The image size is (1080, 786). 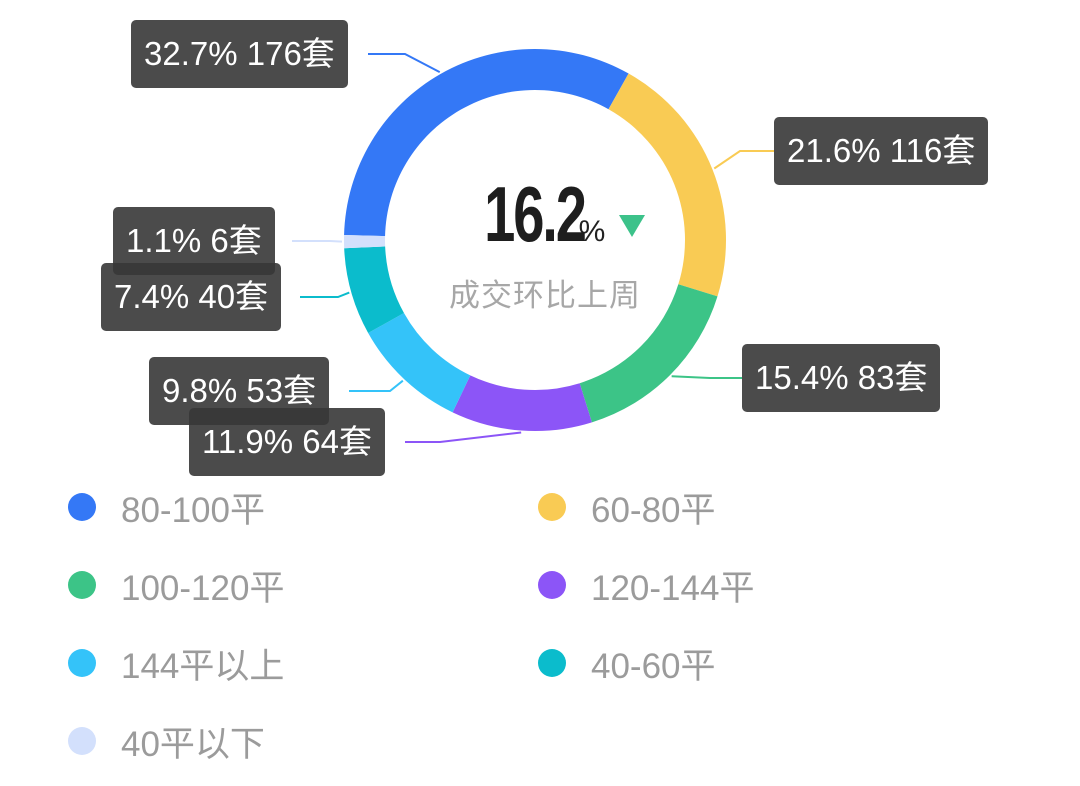 I want to click on legend-label: 40-60平, so click(x=653, y=666).